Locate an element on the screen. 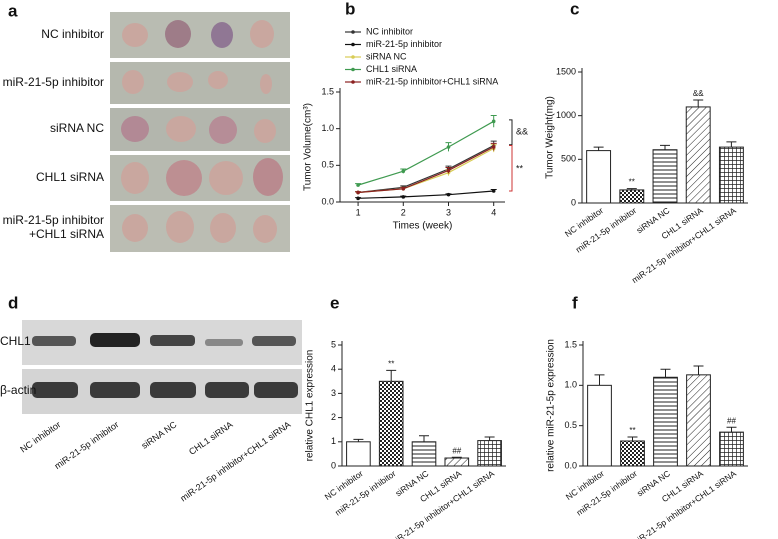  y-tick-label: 4 is located at coordinates (333, 369).